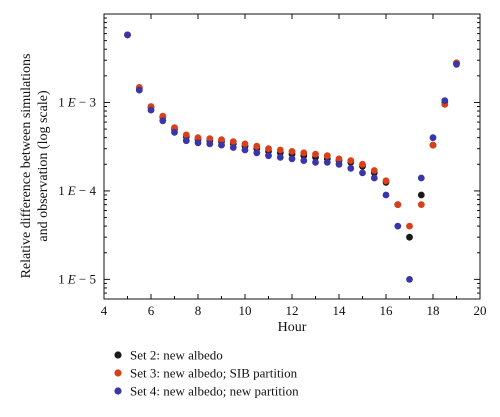  Describe the element at coordinates (480, 310) in the screenshot. I see `x-tick-label: 20` at that location.